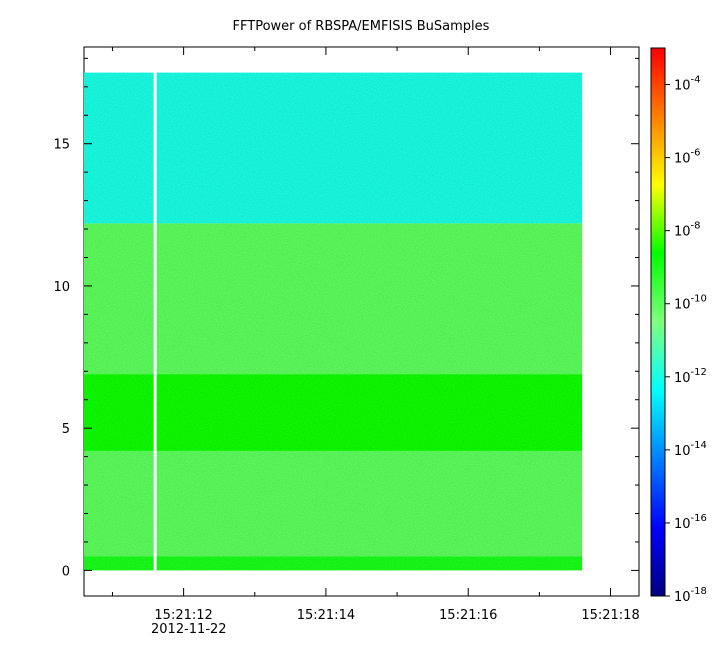  I want to click on y-tick-label: 10, so click(61, 287).